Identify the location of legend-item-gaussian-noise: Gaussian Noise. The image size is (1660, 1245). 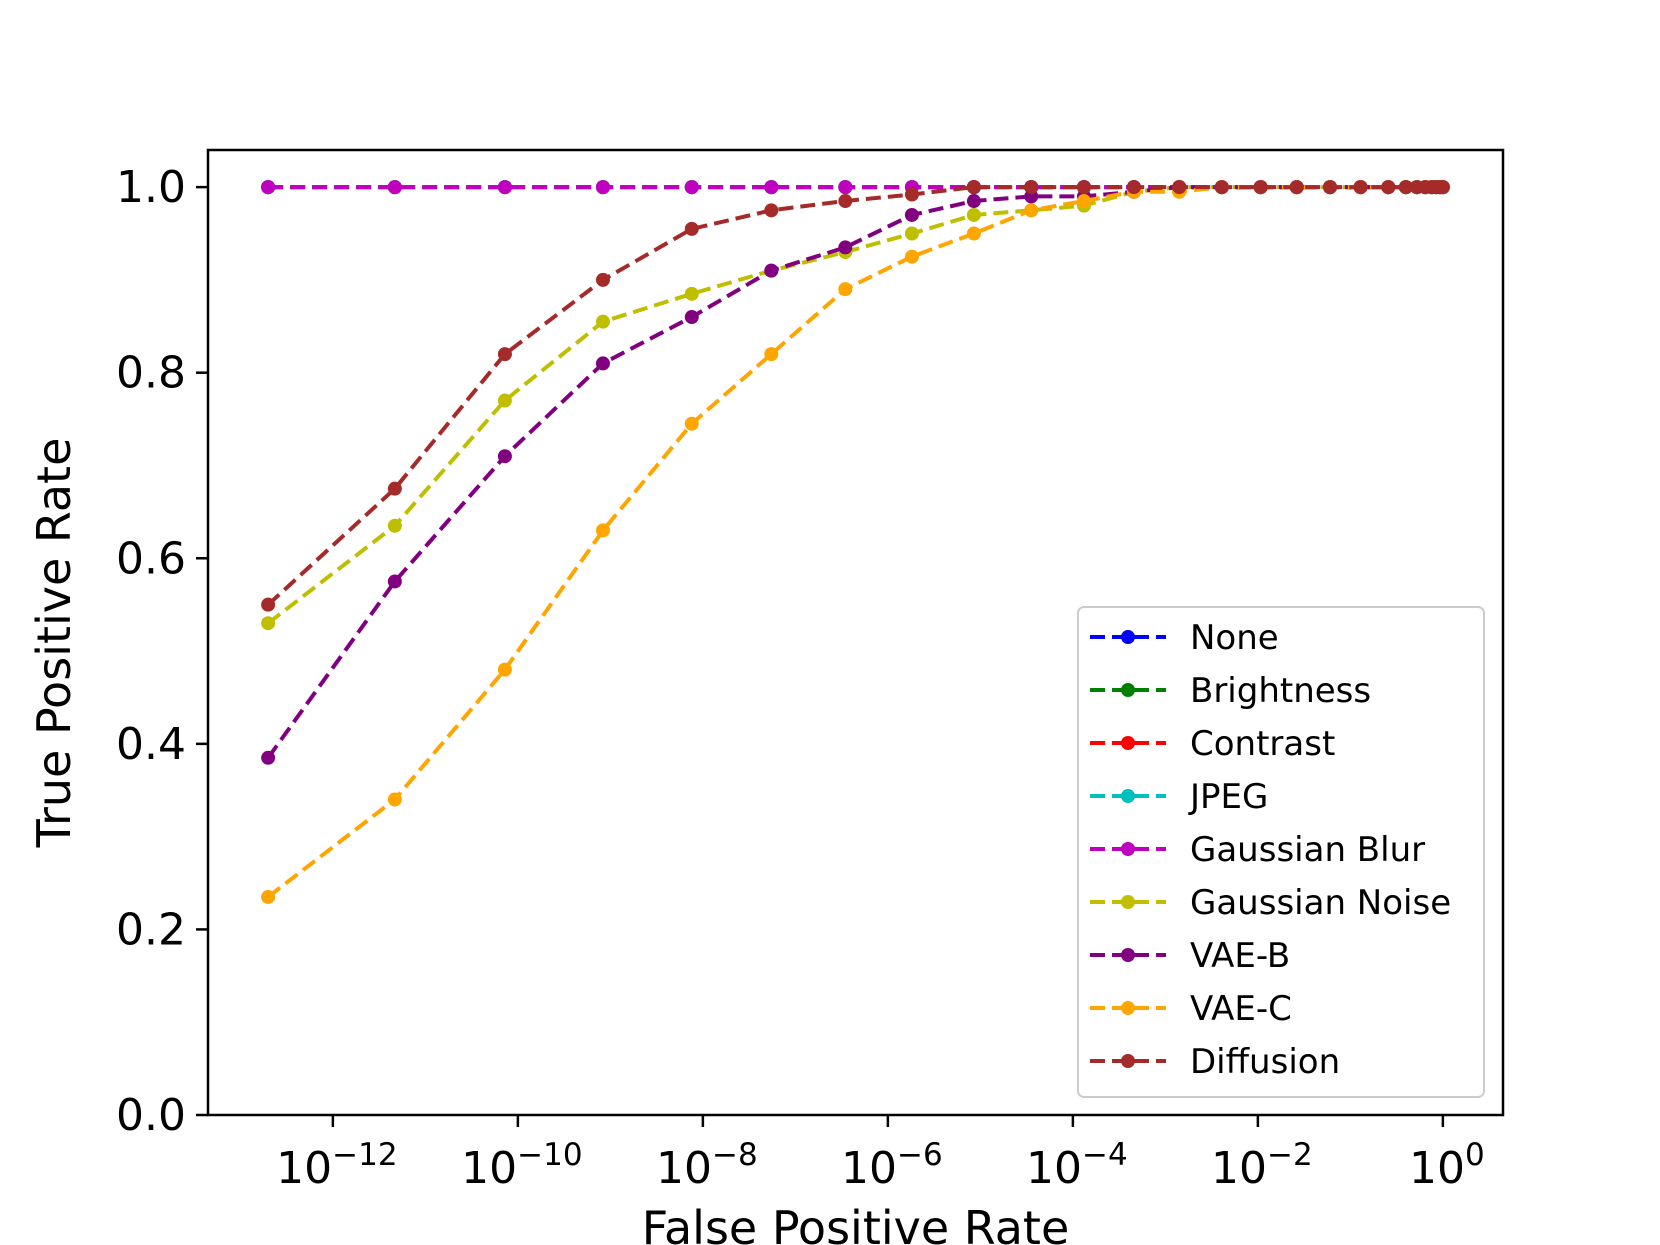
(1270, 903).